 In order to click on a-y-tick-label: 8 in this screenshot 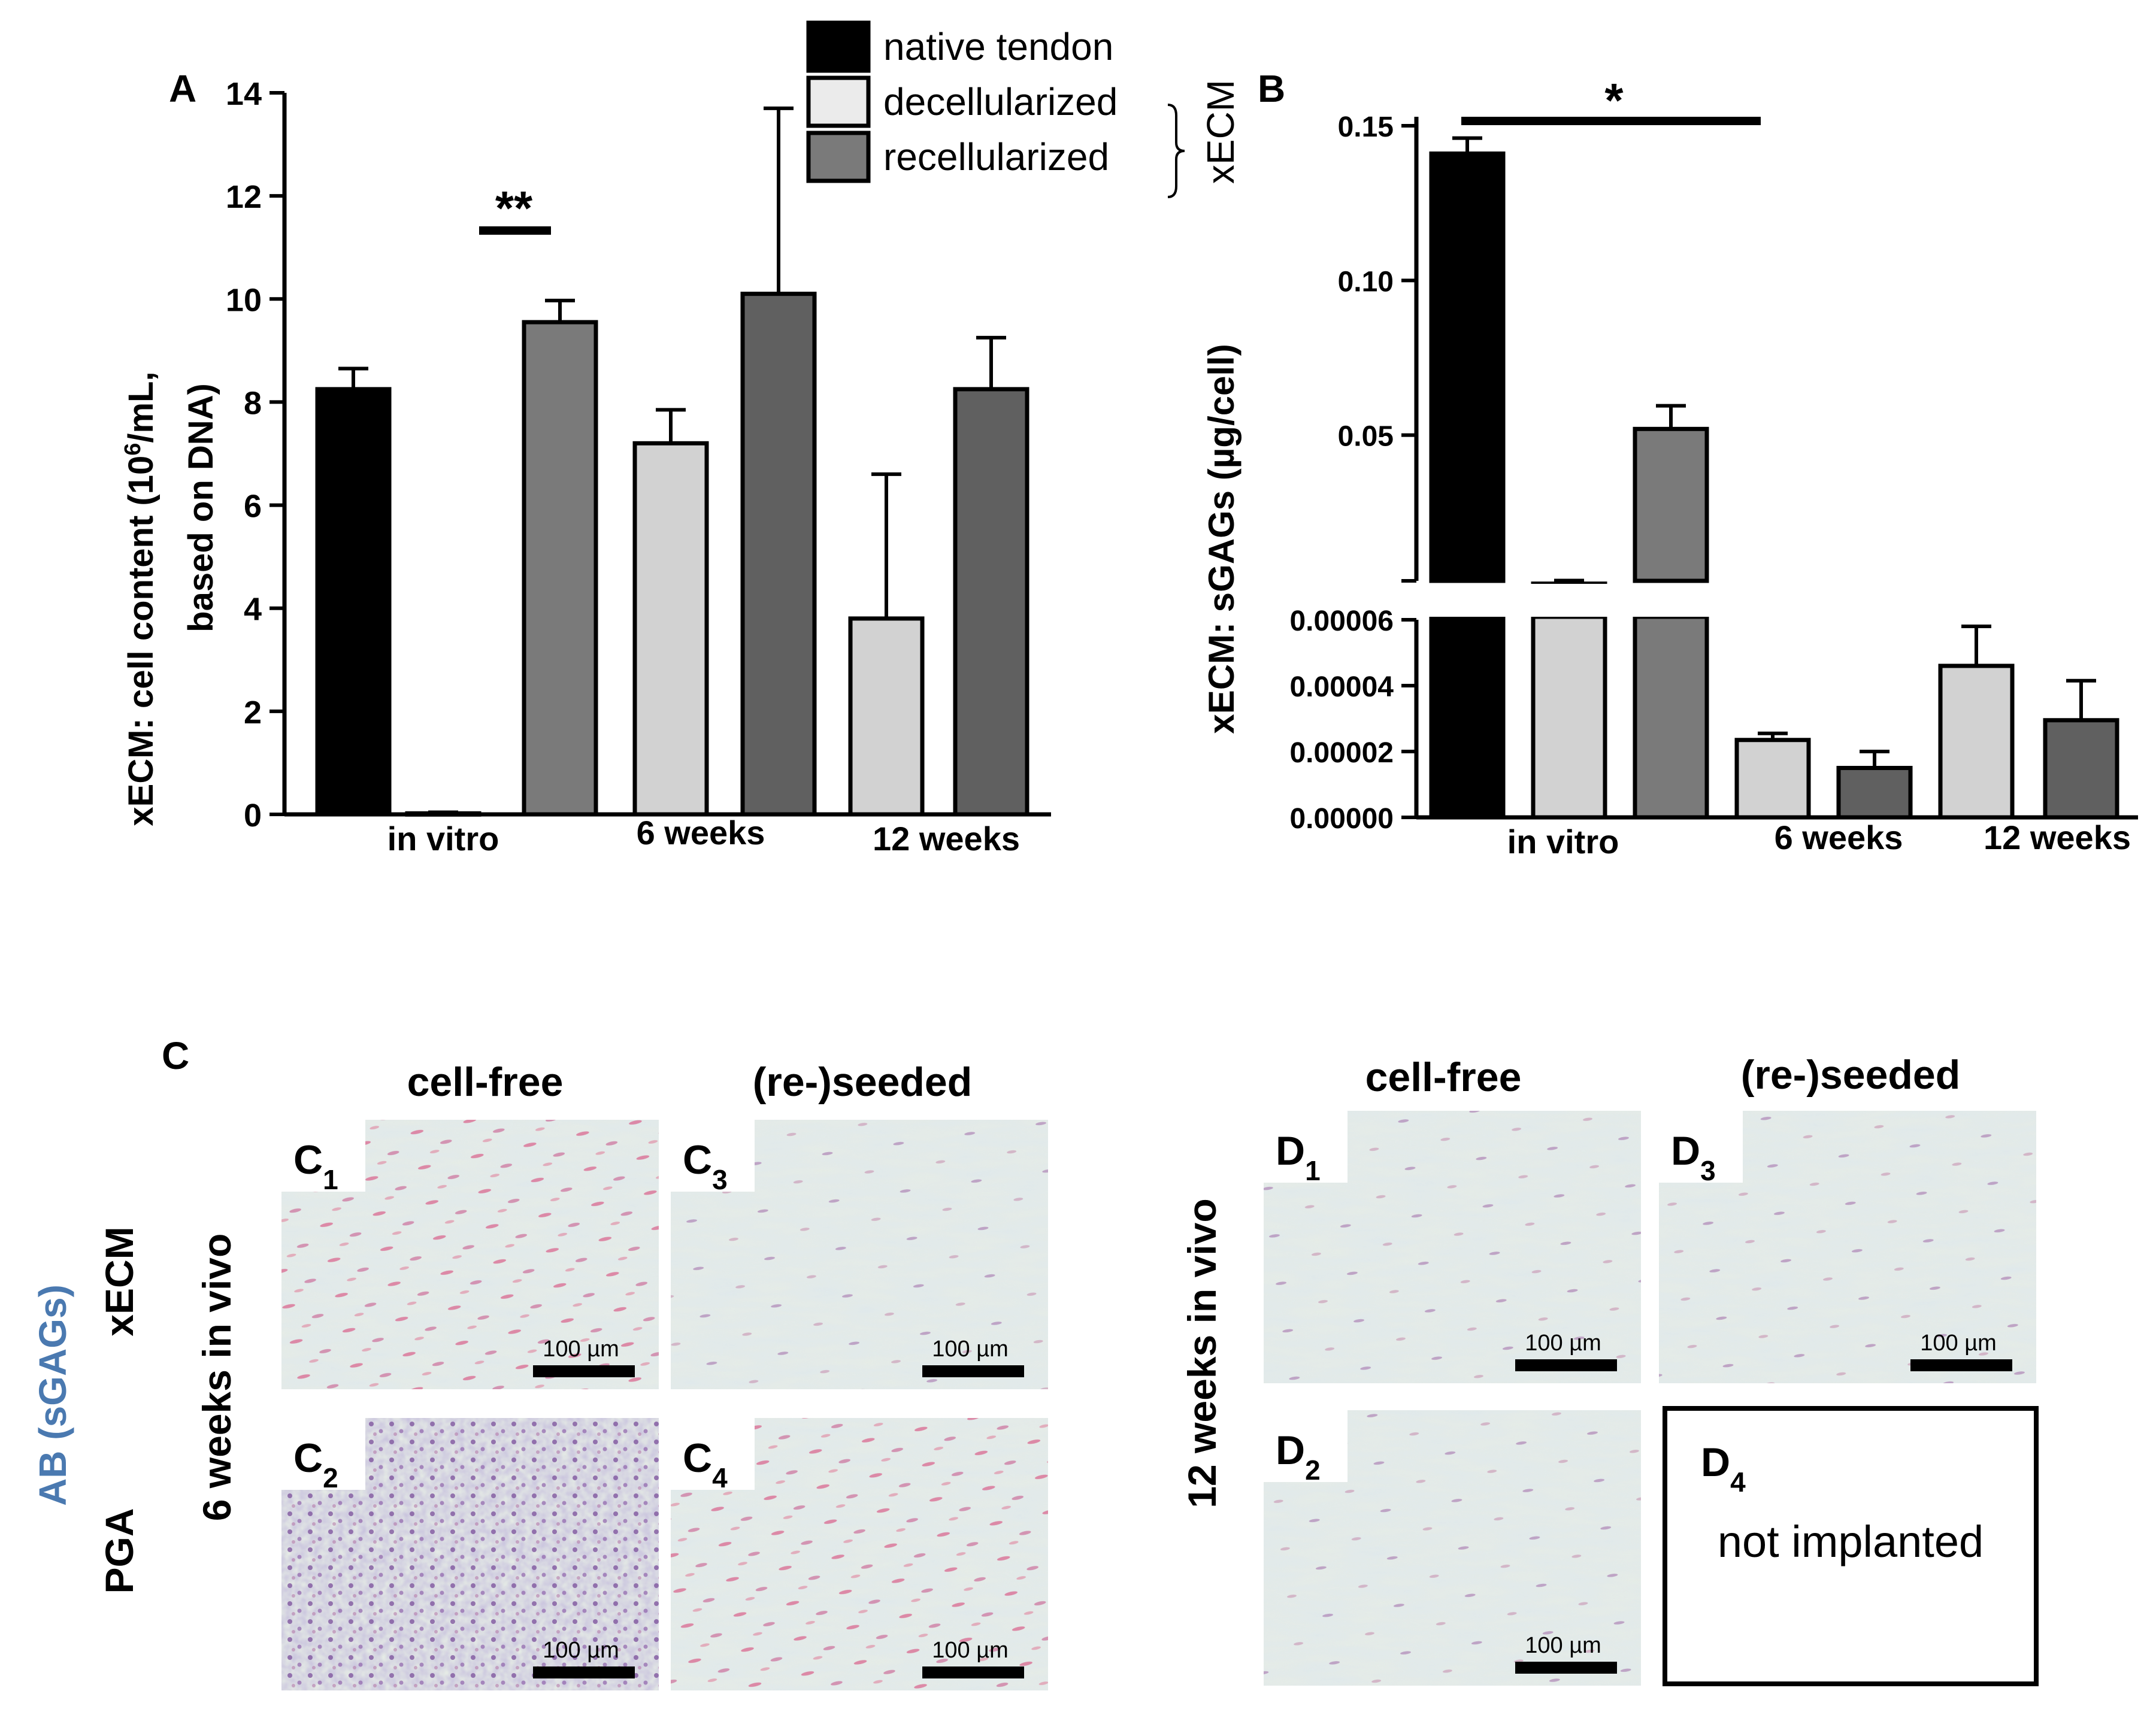, I will do `click(253, 403)`.